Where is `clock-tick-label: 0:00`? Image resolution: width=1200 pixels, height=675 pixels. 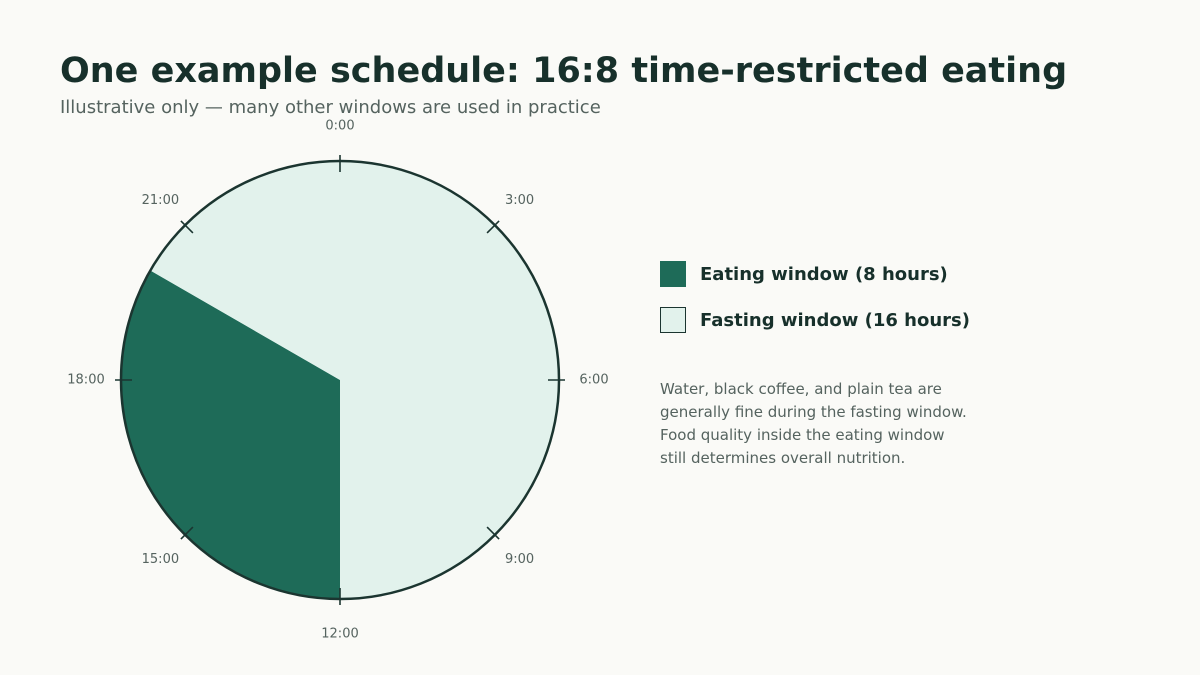
clock-tick-label: 0:00 is located at coordinates (339, 126).